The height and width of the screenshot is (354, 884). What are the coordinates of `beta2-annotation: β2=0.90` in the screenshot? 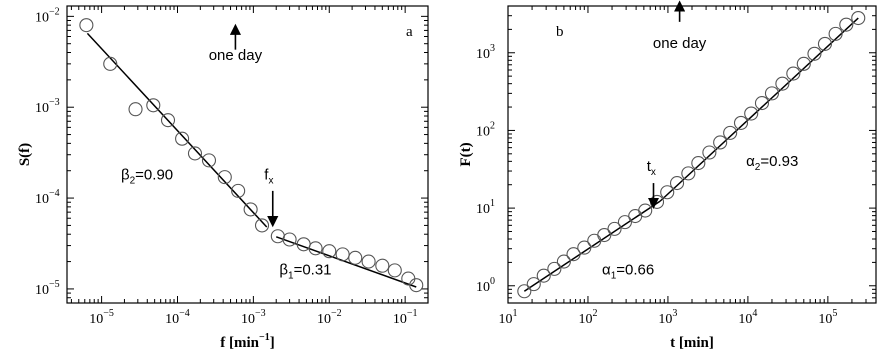 It's located at (147, 177).